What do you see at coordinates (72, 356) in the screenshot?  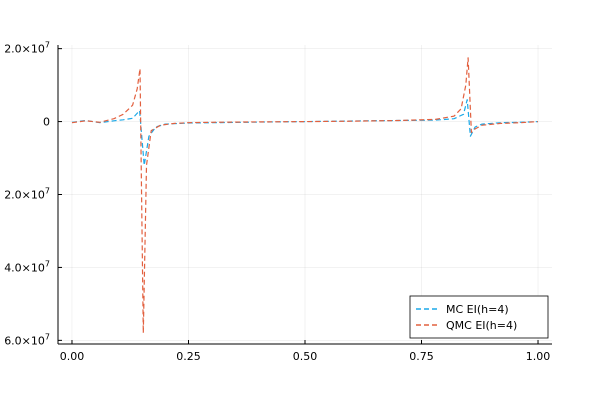 I see `x-tick-label: 0.00` at bounding box center [72, 356].